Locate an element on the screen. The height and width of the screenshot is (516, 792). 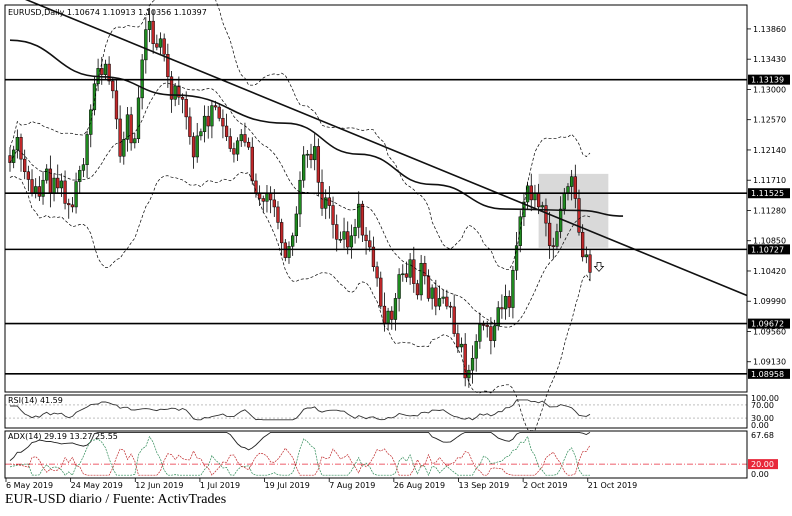
adx-tick-label: 67.68 is located at coordinates (762, 435).